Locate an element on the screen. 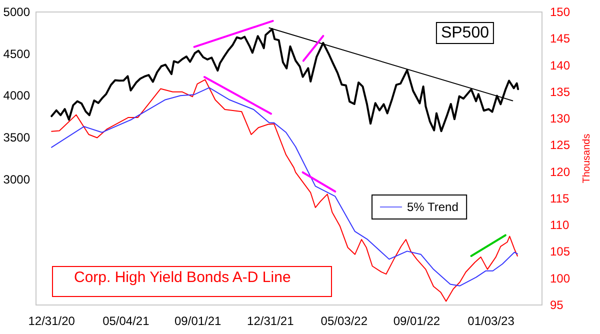  y2-tick-label: 150 is located at coordinates (560, 12).